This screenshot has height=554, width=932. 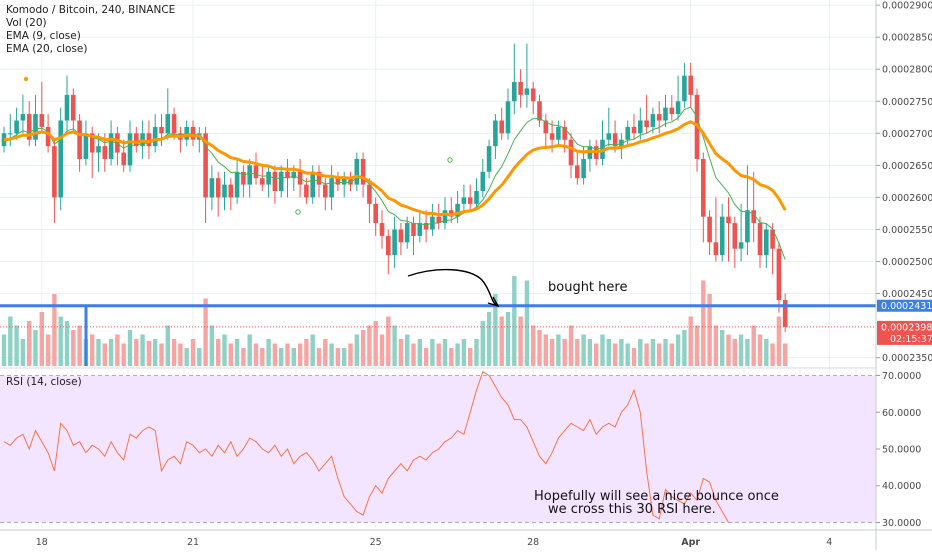 What do you see at coordinates (907, 70) in the screenshot?
I see `price-tick-label: 0.0002800` at bounding box center [907, 70].